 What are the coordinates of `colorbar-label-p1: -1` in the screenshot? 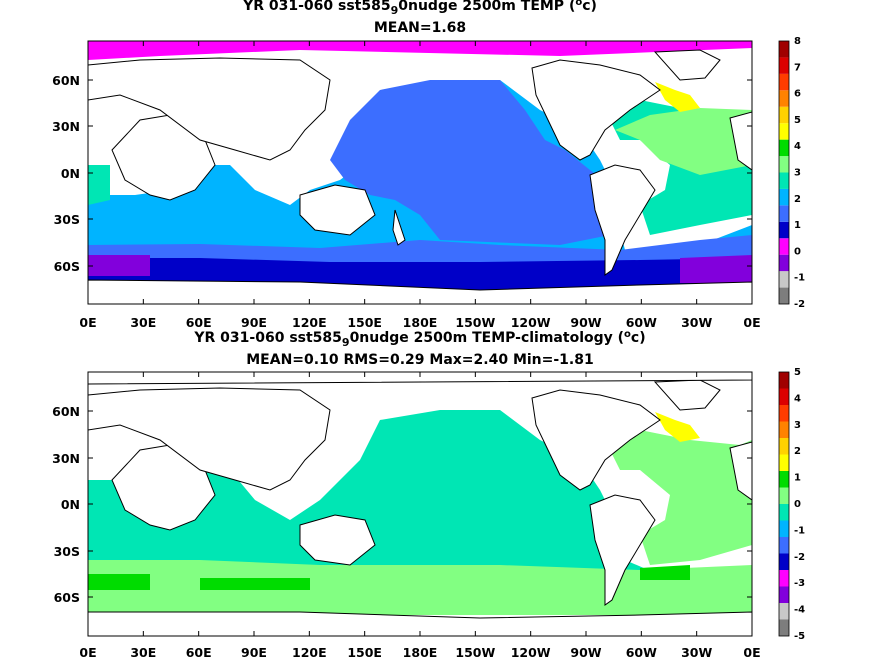 It's located at (799, 278).